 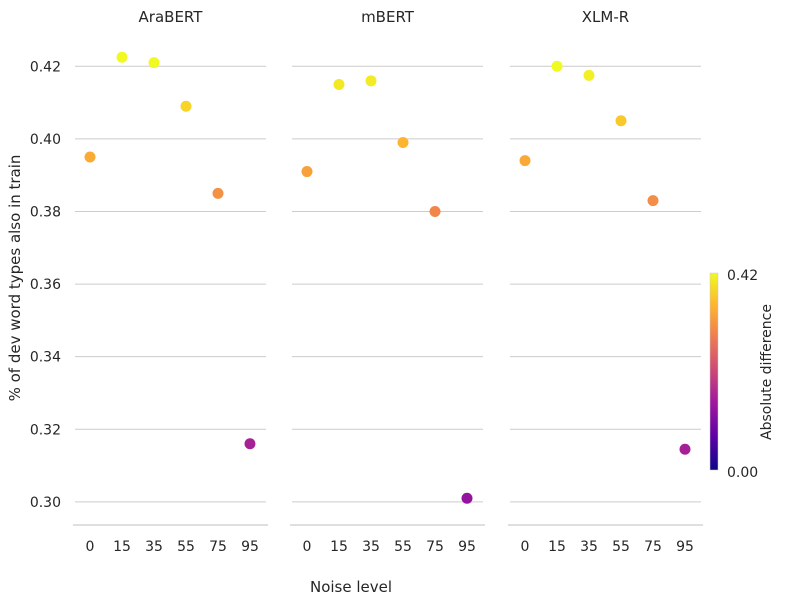 I want to click on panel-title: AraBERT, so click(x=171, y=17).